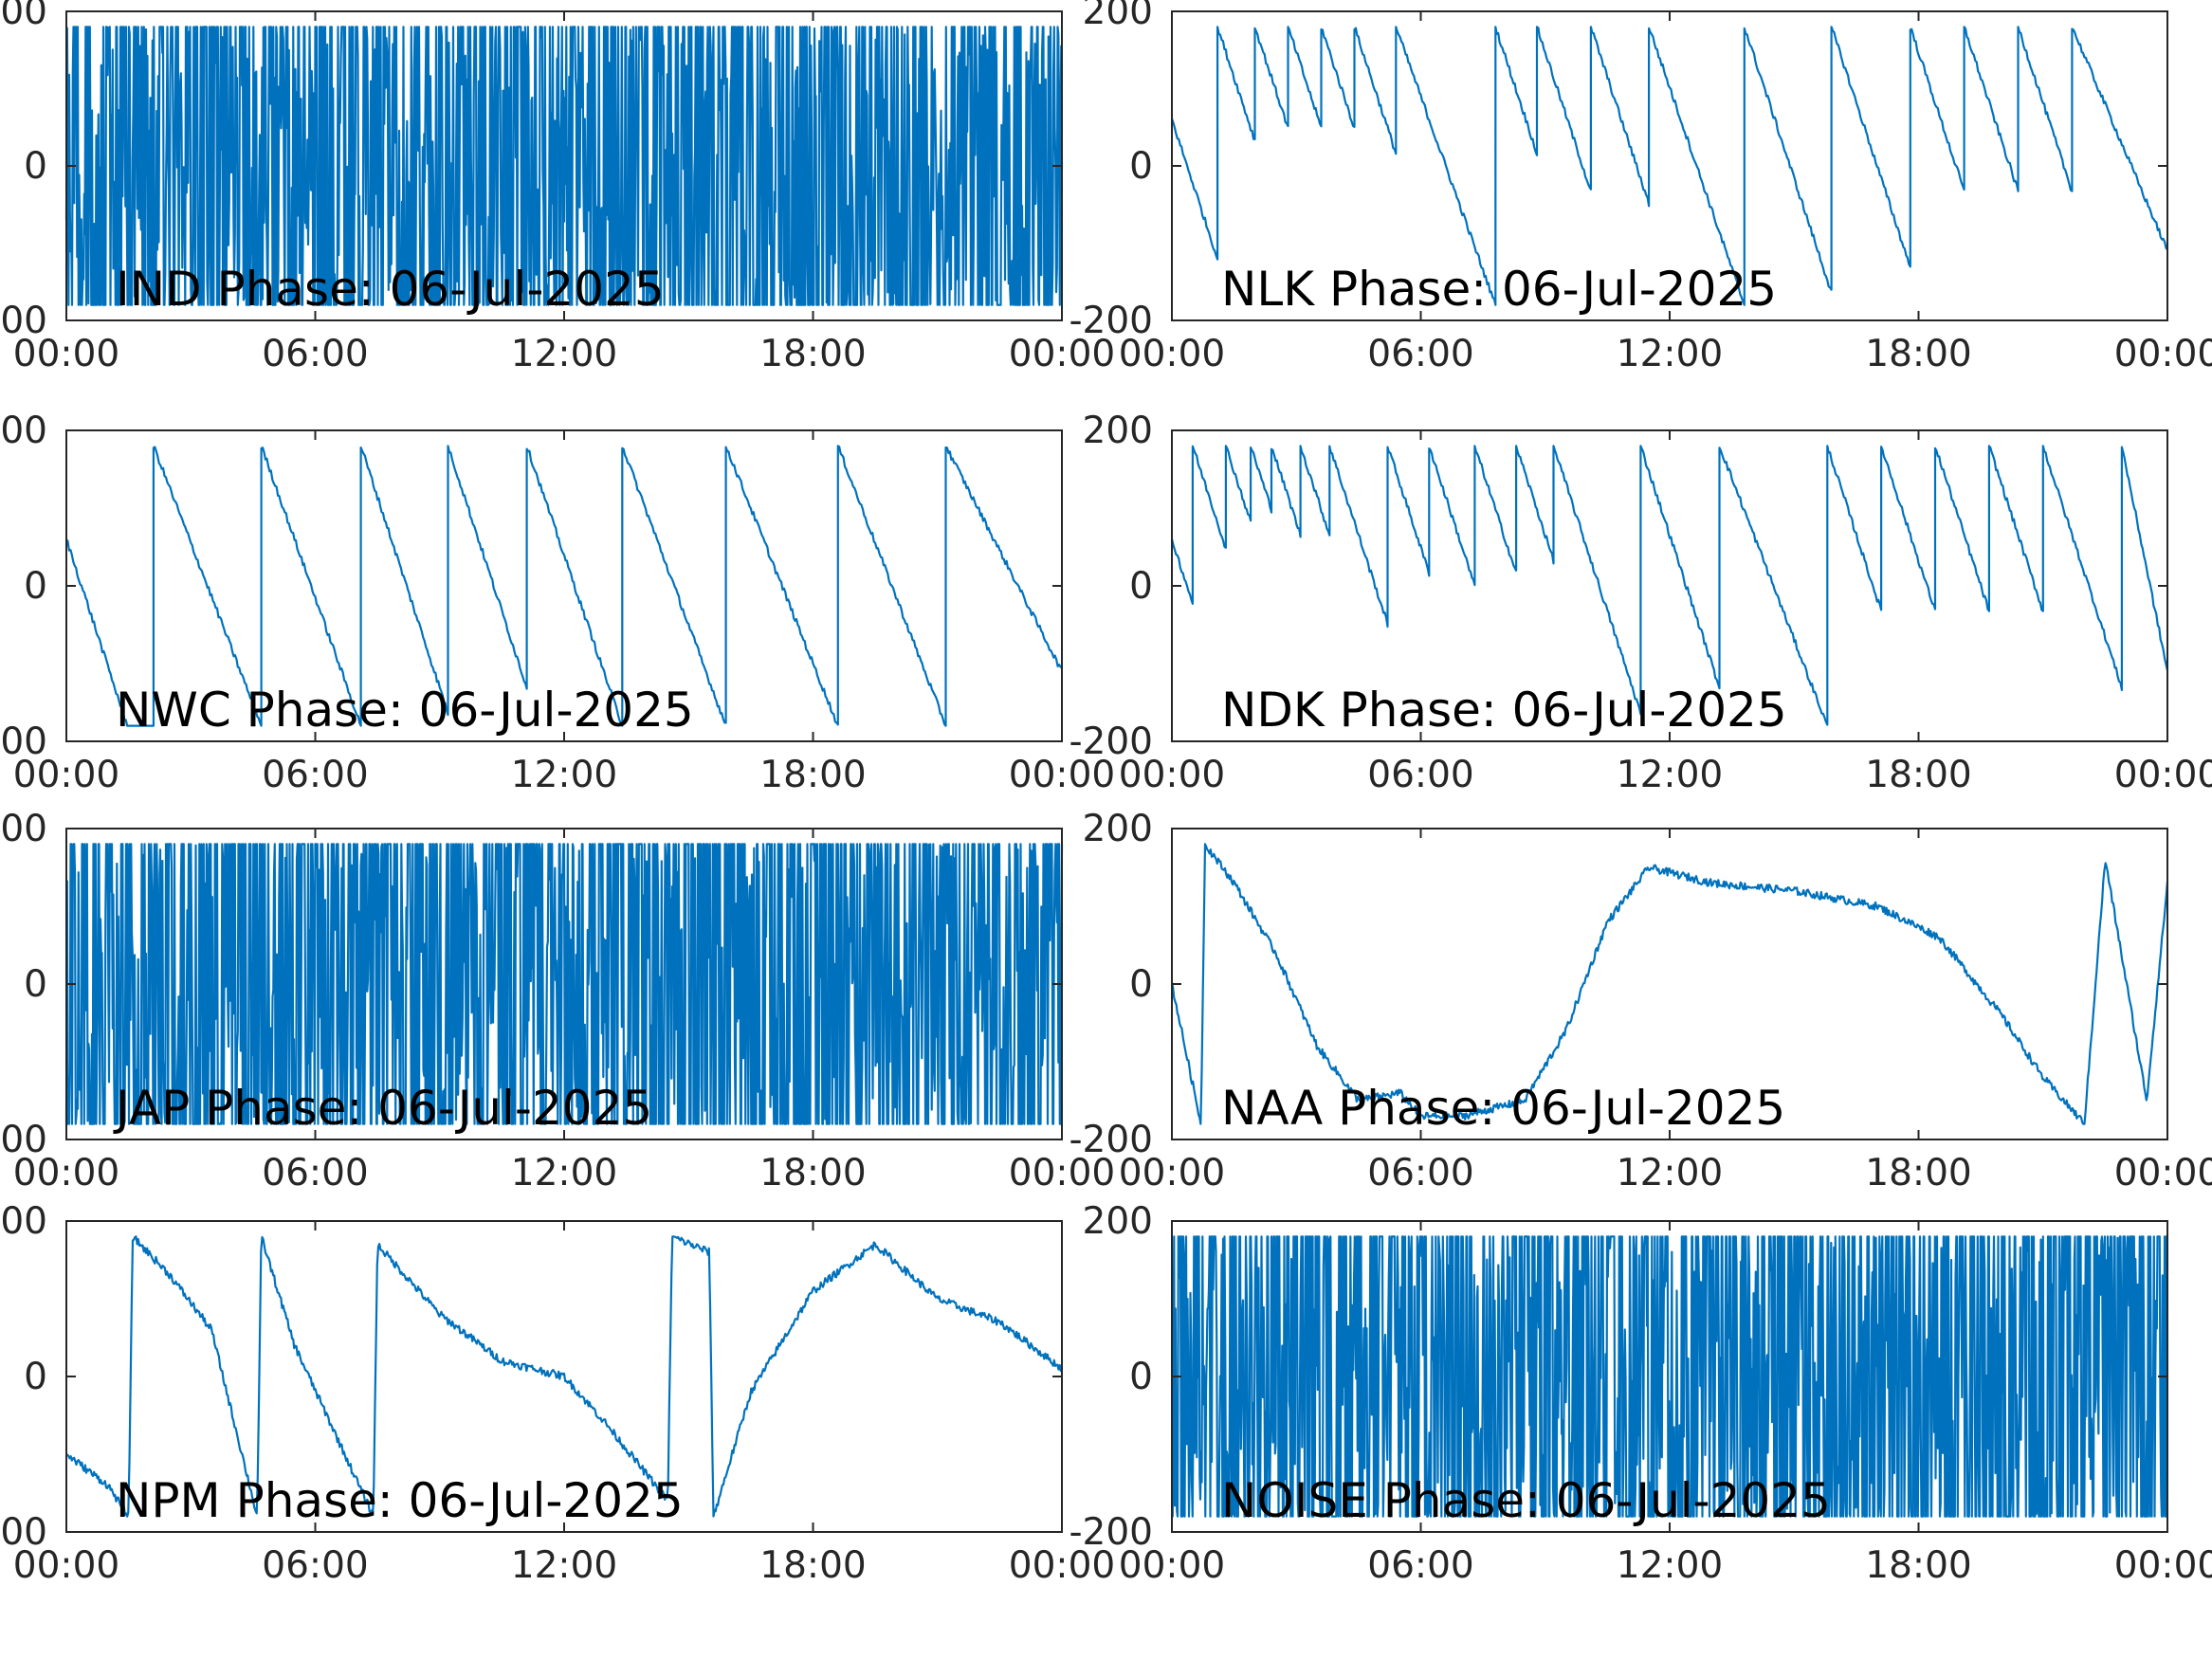  Describe the element at coordinates (400, 1500) in the screenshot. I see `panel-title: NPM Phase: 06-Jul-2025` at that location.